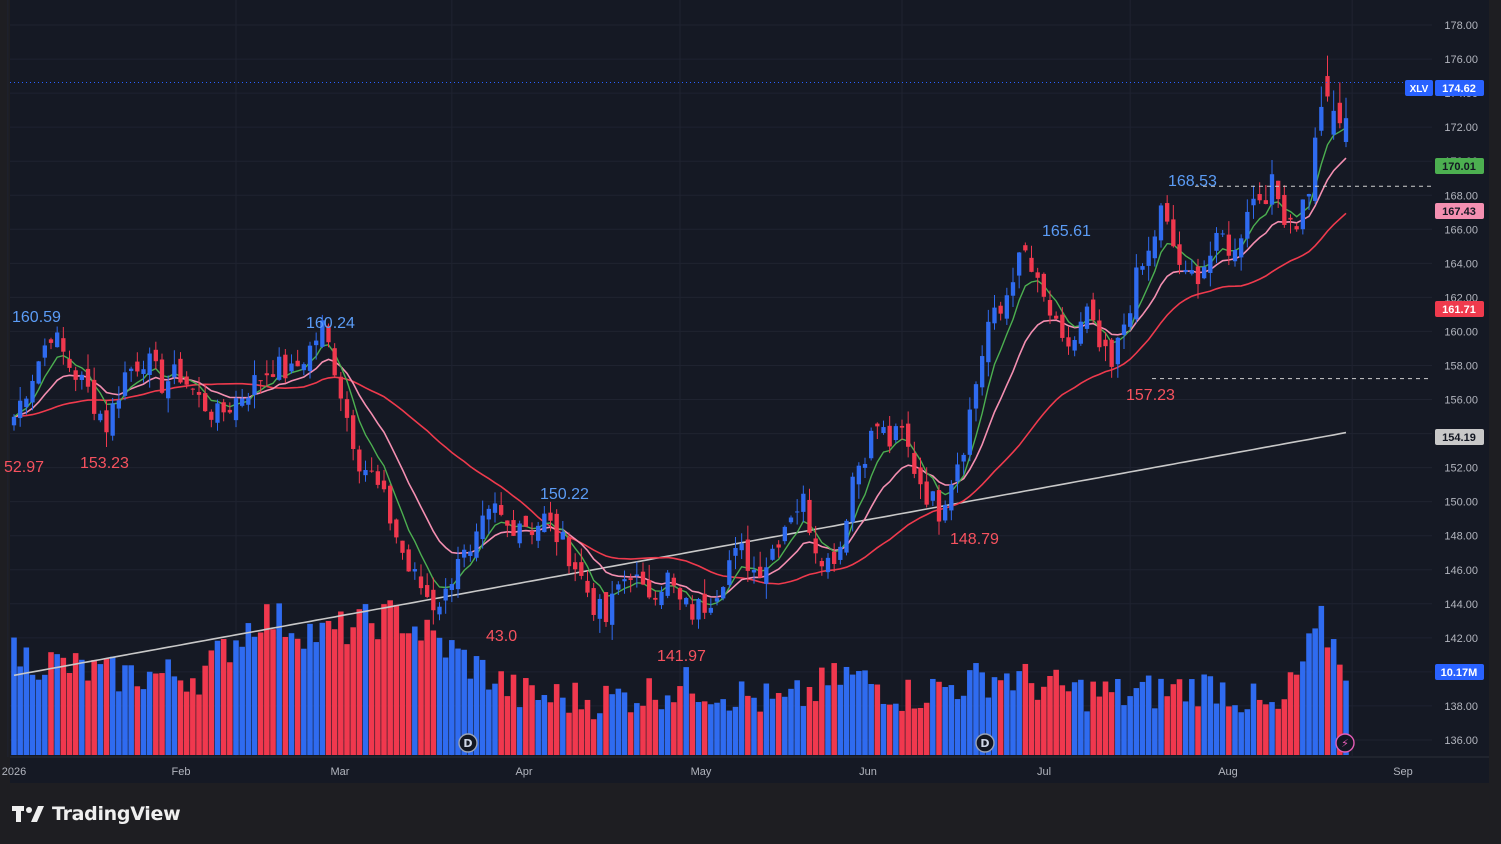  What do you see at coordinates (1066, 231) in the screenshot?
I see `price-annotation-high: 165.61` at bounding box center [1066, 231].